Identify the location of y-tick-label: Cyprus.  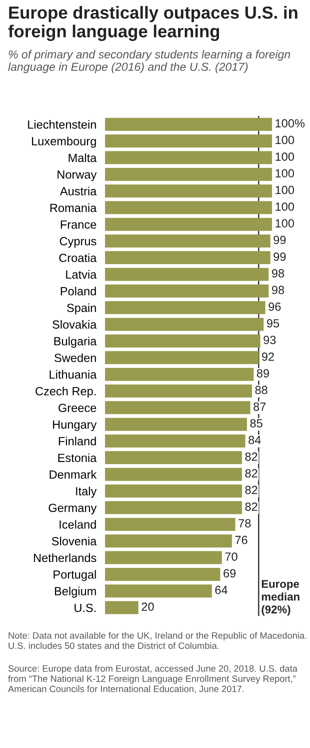
(78, 242).